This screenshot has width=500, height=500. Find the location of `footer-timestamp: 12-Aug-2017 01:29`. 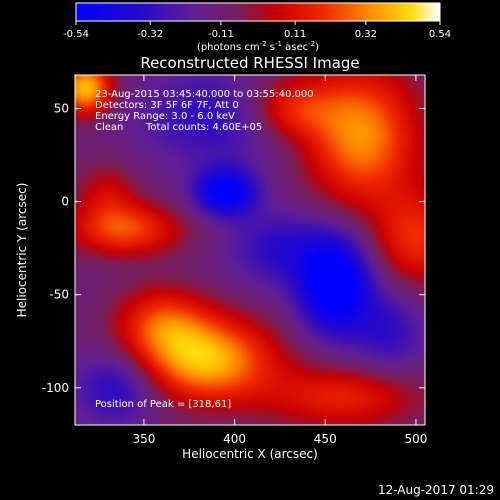

footer-timestamp: 12-Aug-2017 01:29 is located at coordinates (436, 490).